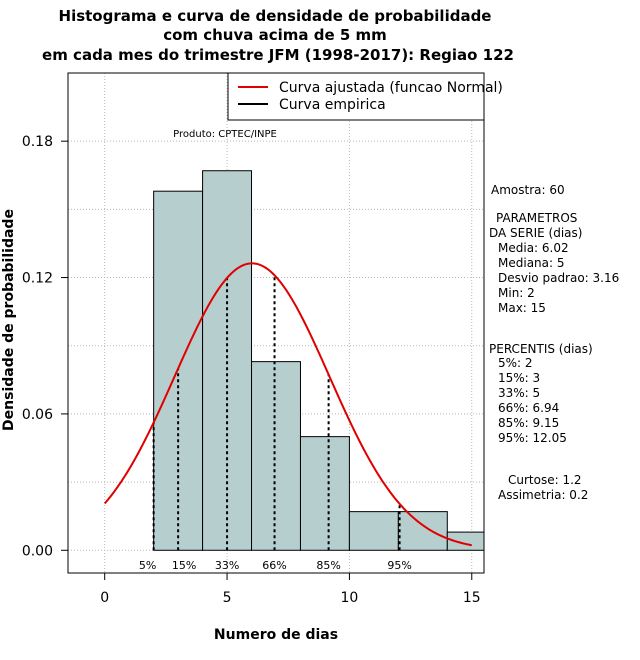  I want to click on x-tick-label-2: 10, so click(349, 598).